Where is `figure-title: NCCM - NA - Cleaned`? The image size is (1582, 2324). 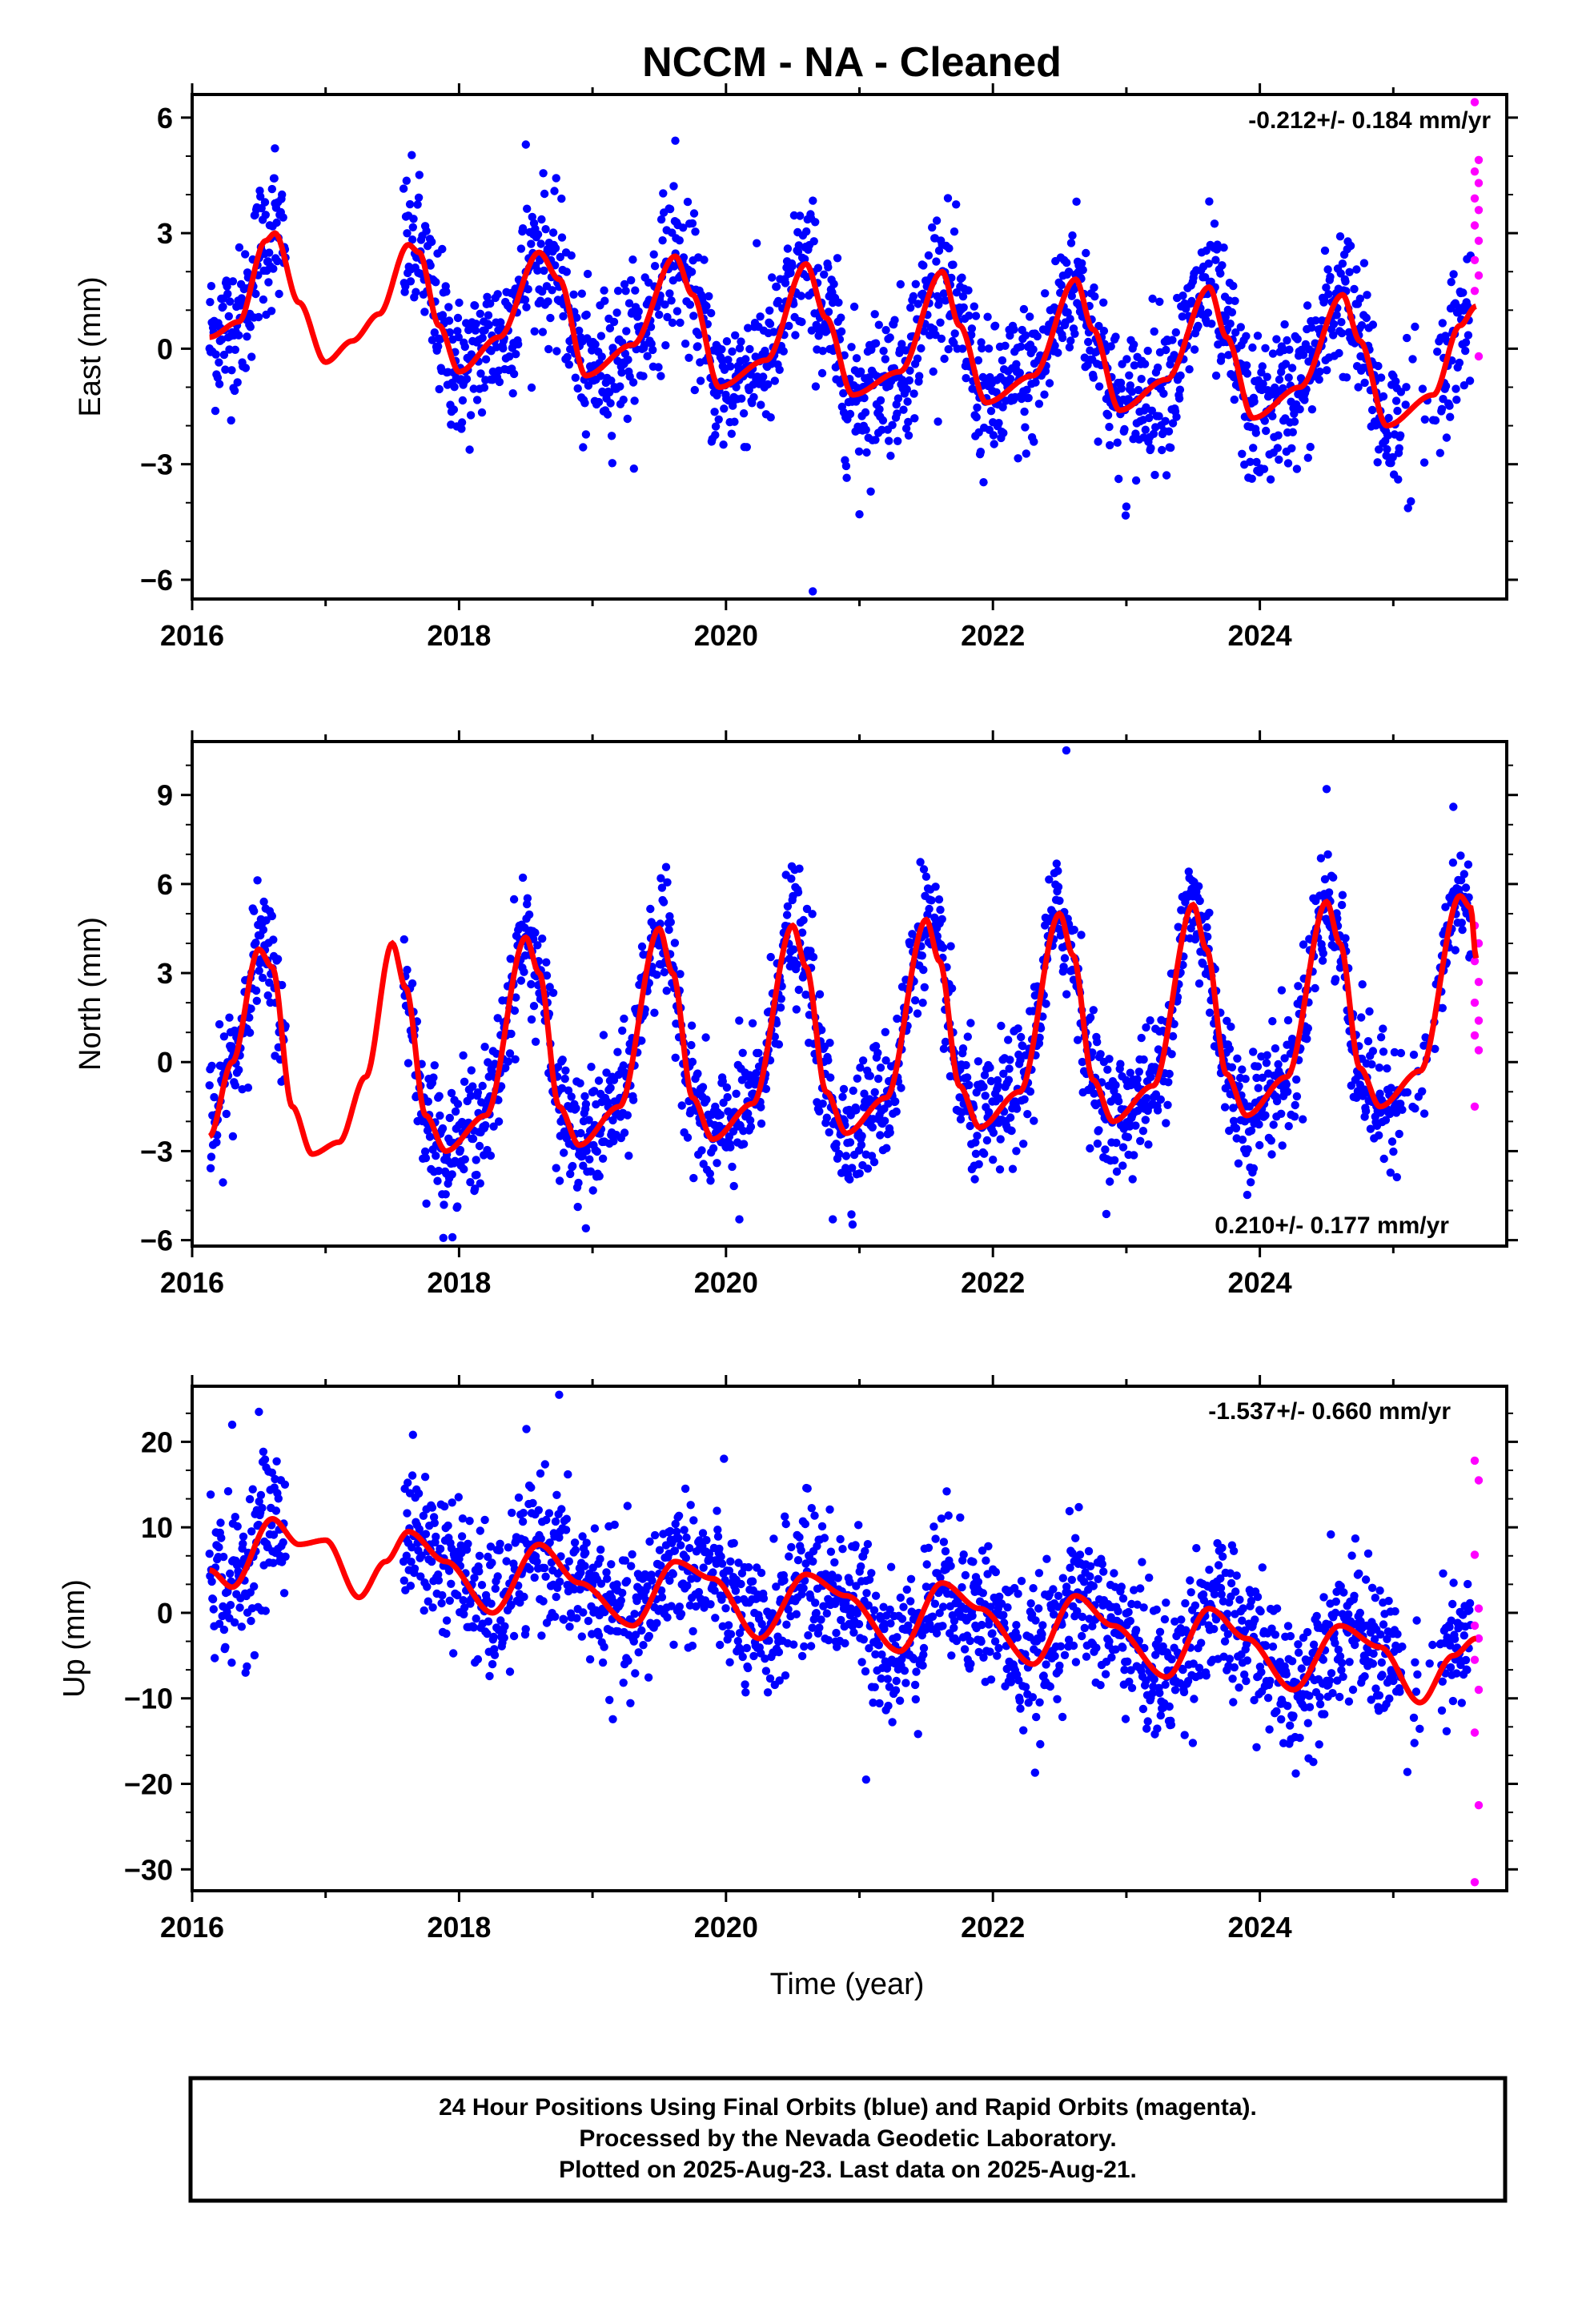
figure-title: NCCM - NA - Cleaned is located at coordinates (852, 62).